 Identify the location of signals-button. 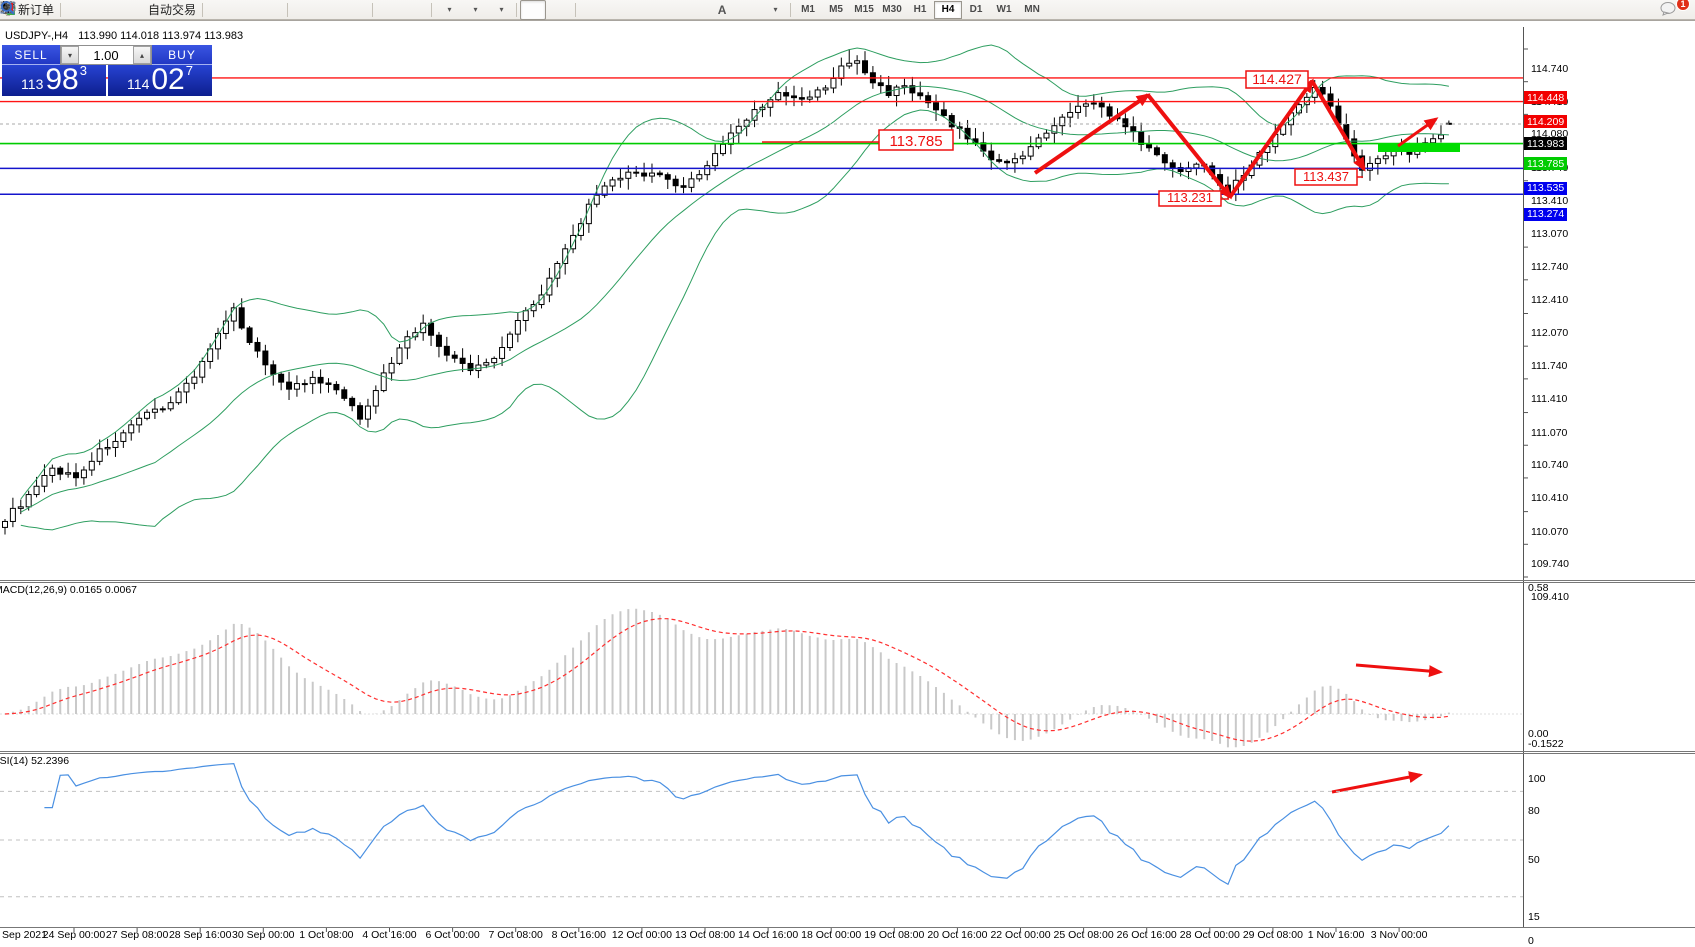
(71, 10).